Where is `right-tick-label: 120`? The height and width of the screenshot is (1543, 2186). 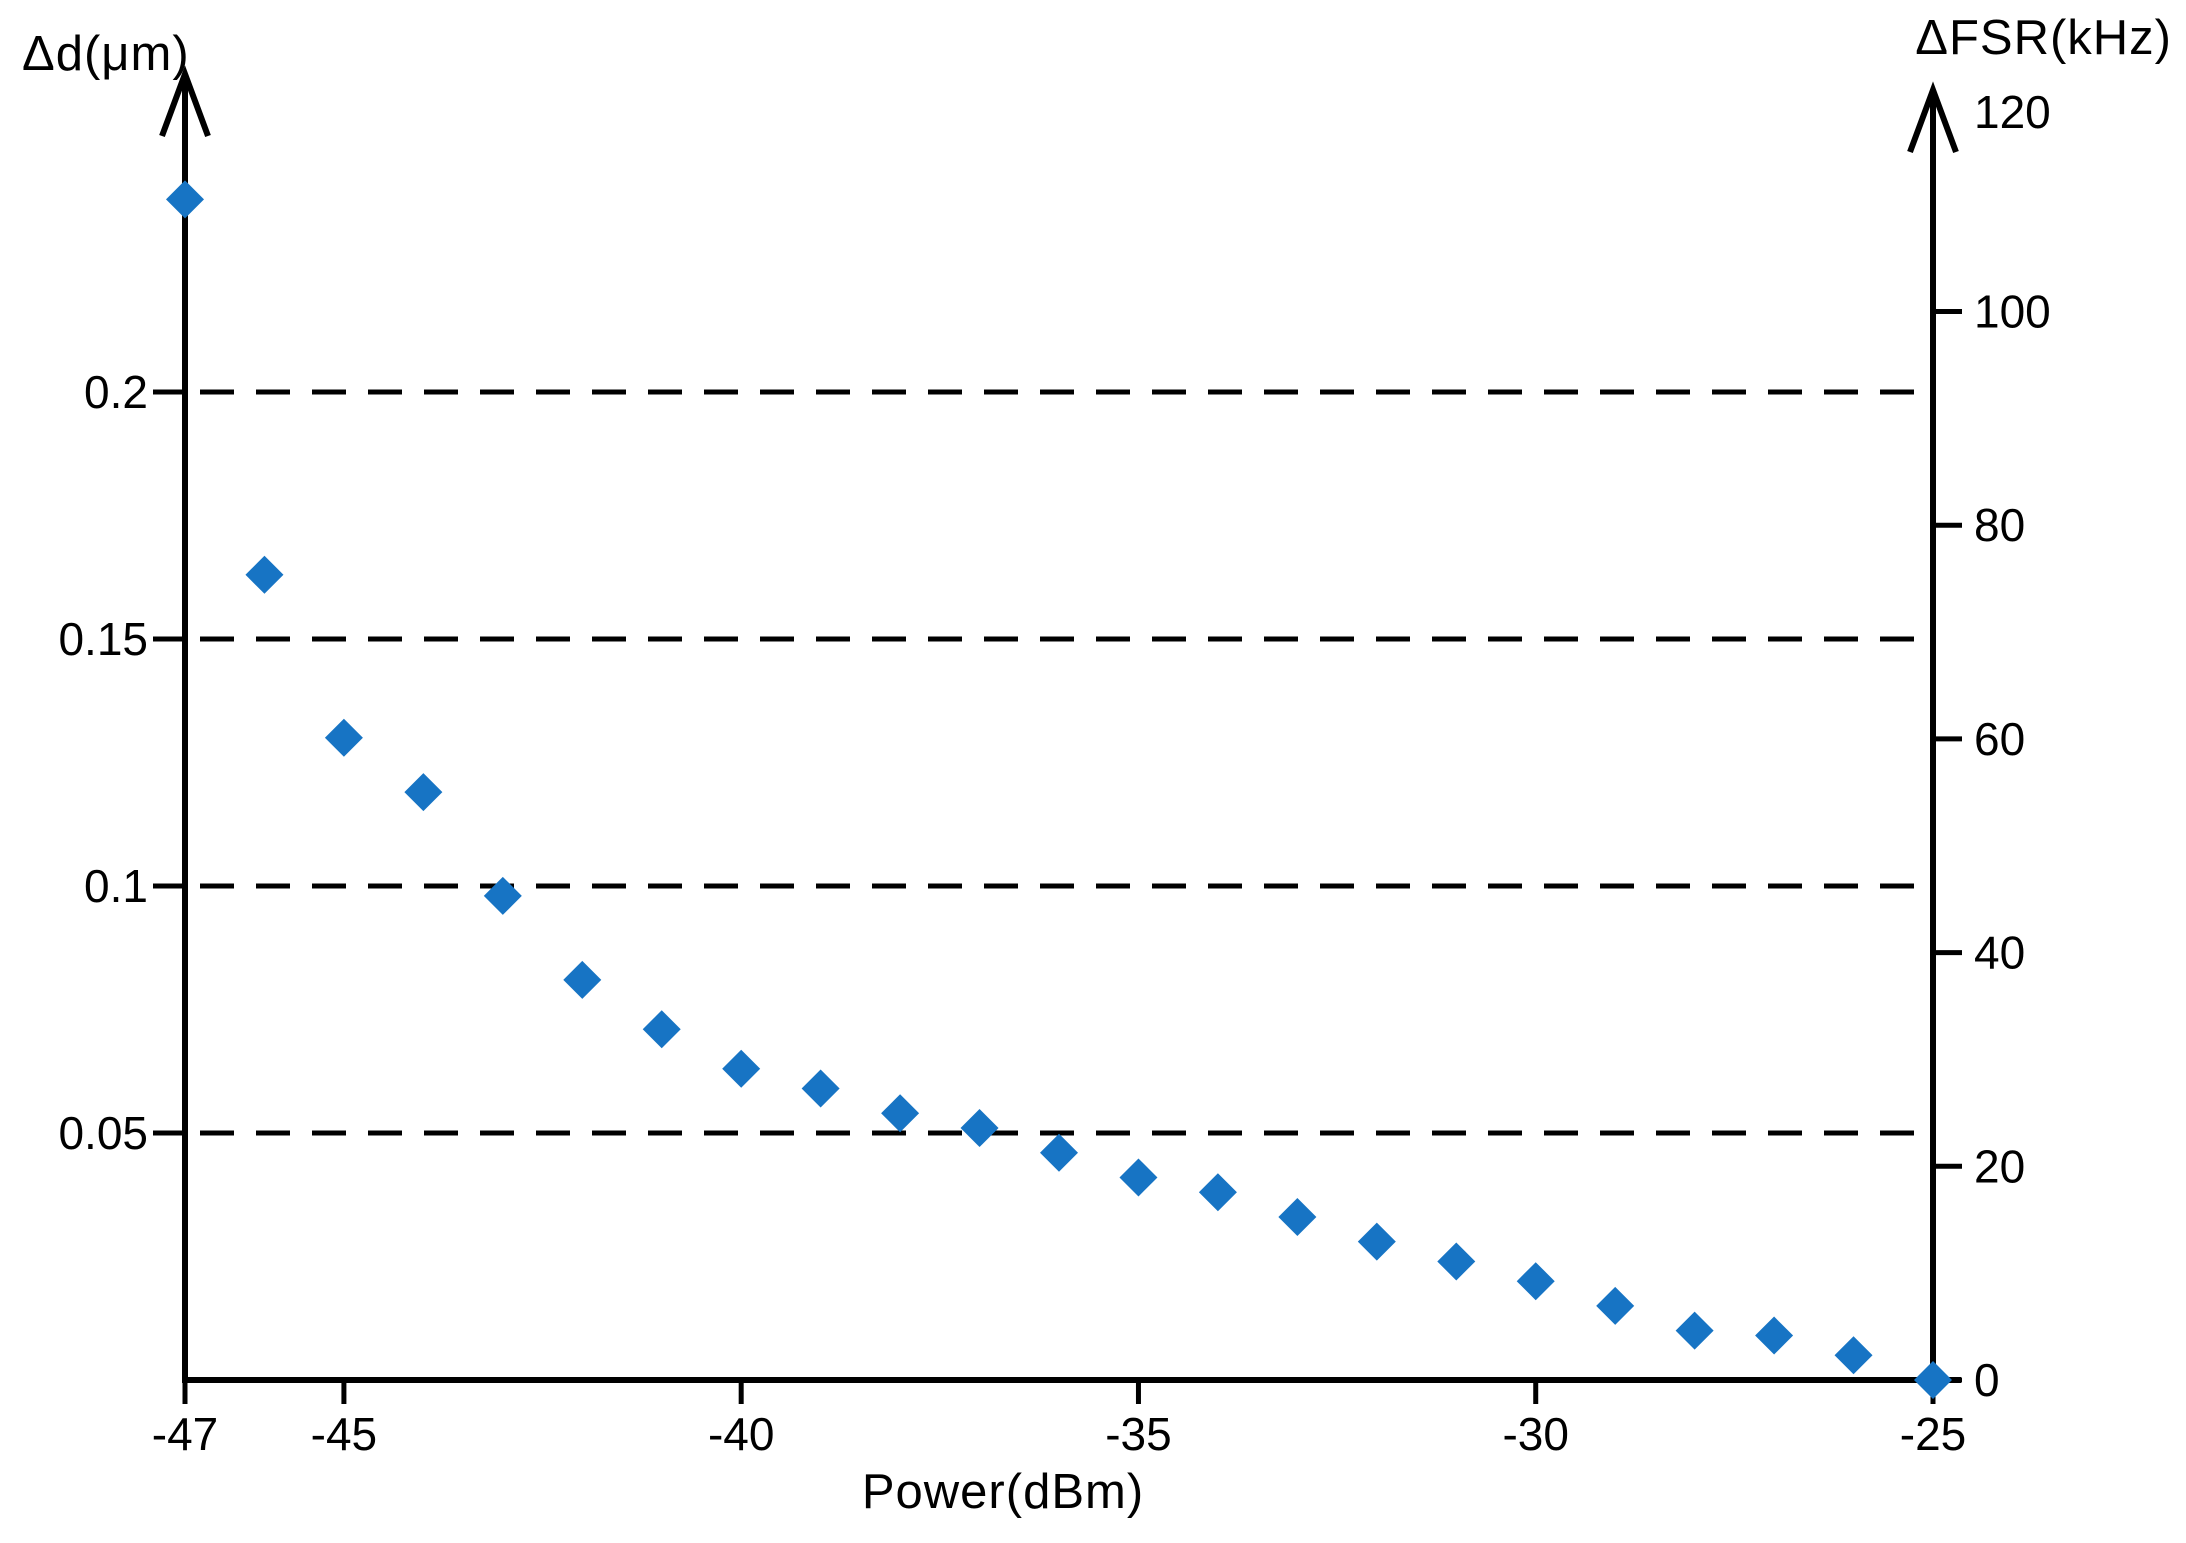
right-tick-label: 120 is located at coordinates (2012, 112).